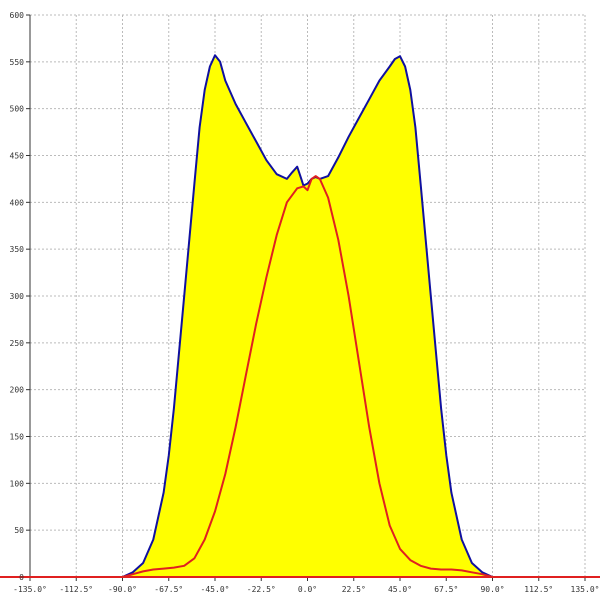 The height and width of the screenshot is (600, 600). I want to click on x-tick-label: -22.5°, so click(261, 589).